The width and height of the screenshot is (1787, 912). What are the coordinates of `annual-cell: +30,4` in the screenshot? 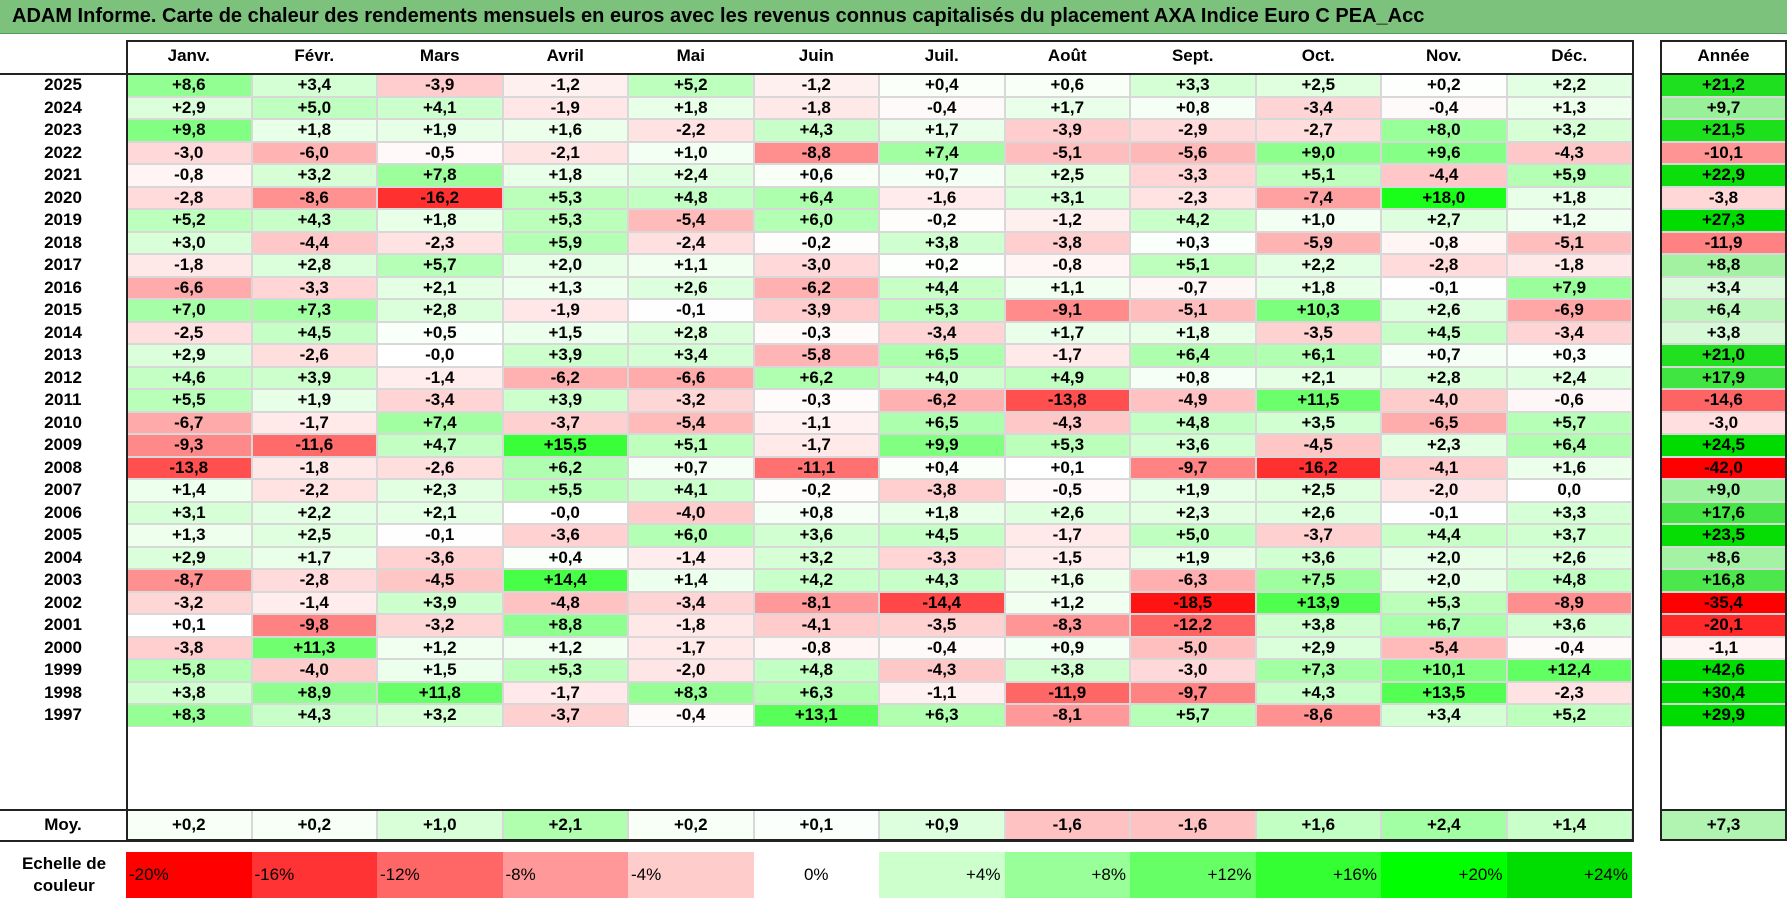 It's located at (1723, 692).